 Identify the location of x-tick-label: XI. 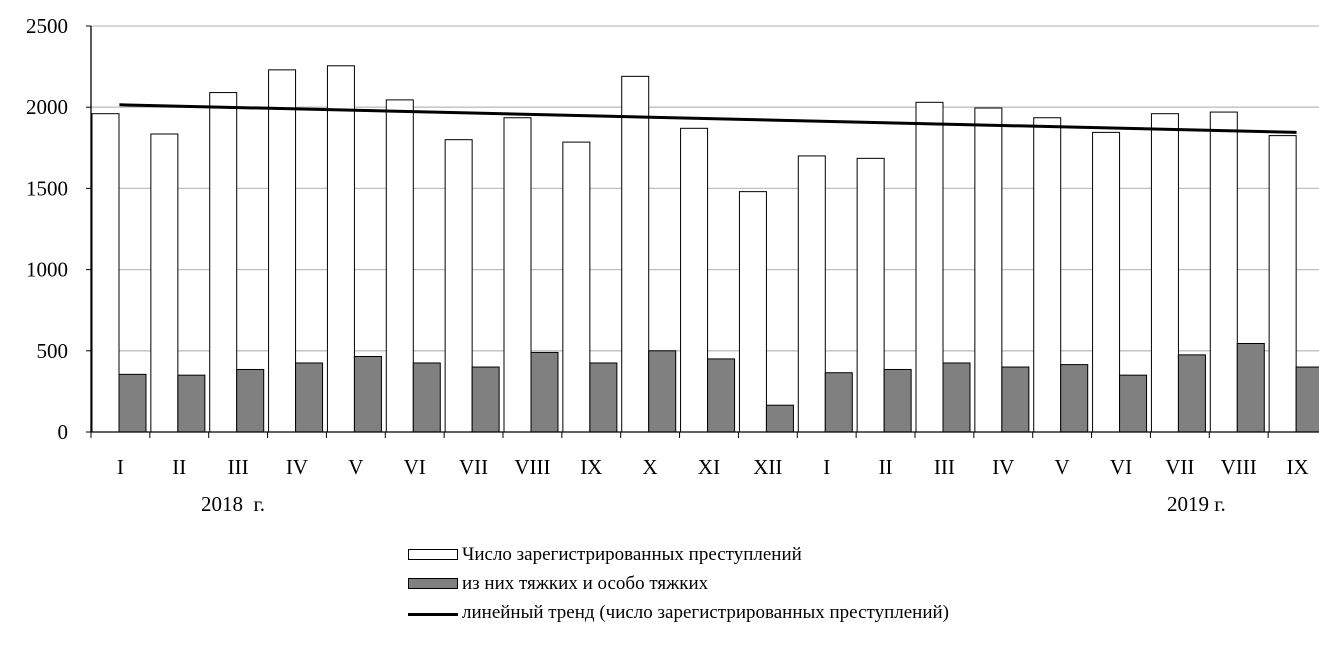
(709, 467).